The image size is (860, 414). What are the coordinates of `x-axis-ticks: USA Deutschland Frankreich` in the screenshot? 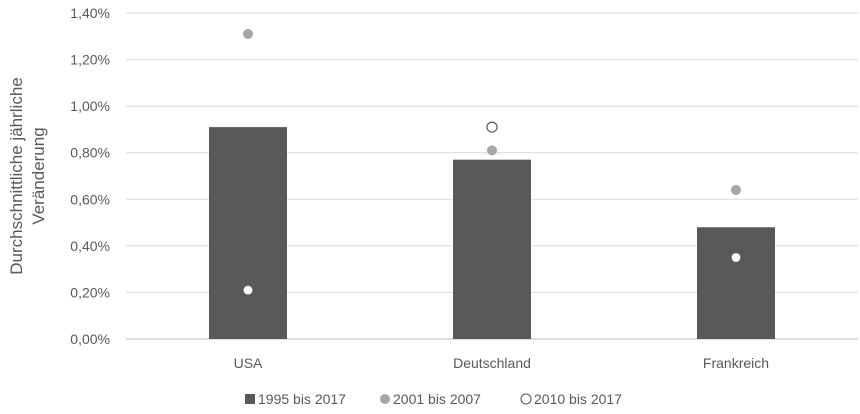 It's located at (501, 363).